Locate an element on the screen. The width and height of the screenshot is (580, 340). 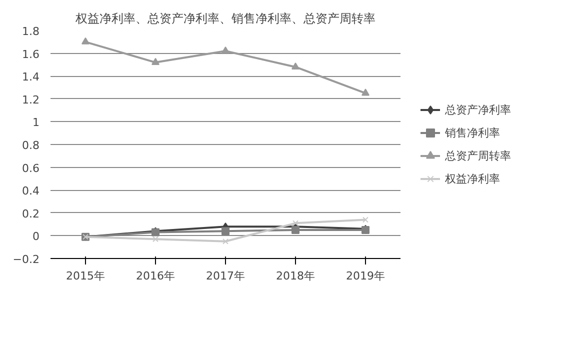
legend-label: 总资产净利率 is located at coordinates (478, 109).